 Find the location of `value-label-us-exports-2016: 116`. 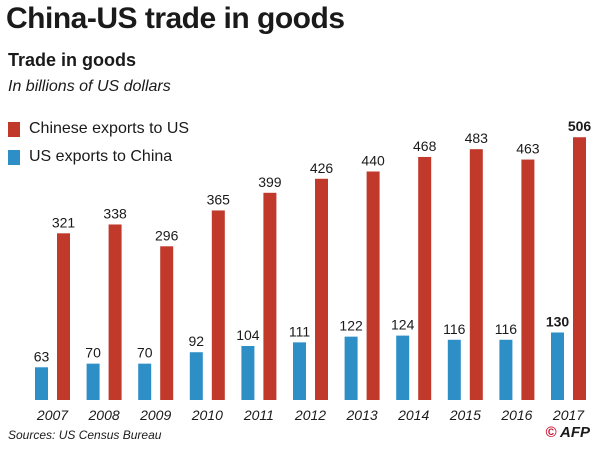

value-label-us-exports-2016: 116 is located at coordinates (506, 329).